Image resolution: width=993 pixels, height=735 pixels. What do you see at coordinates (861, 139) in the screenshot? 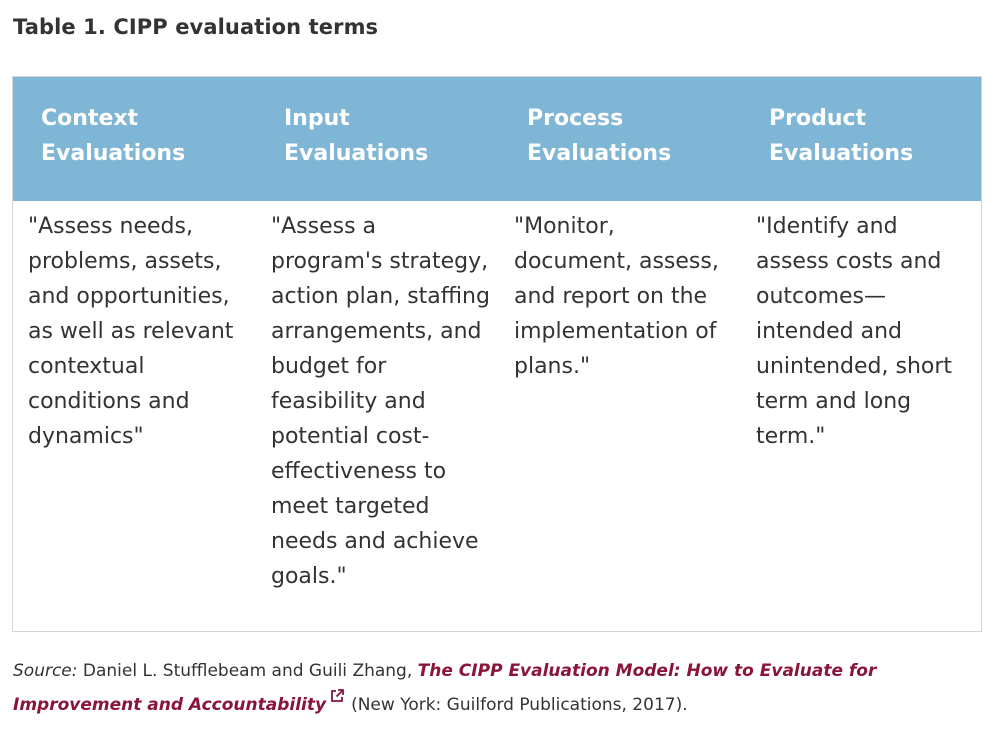
I see `header-product: Product Evaluations` at bounding box center [861, 139].